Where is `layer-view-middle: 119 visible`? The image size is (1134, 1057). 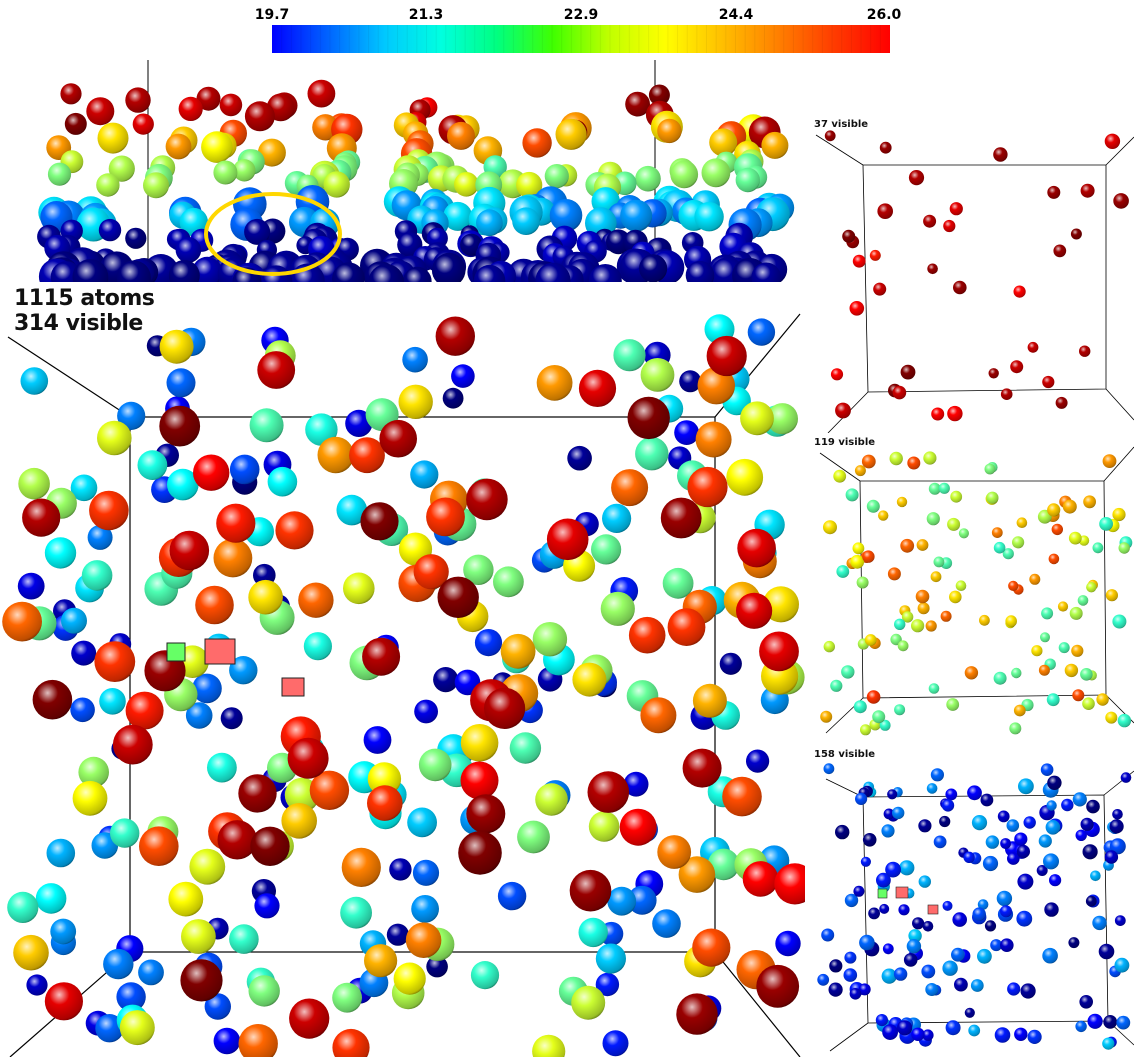 layer-view-middle: 119 visible is located at coordinates (971, 589).